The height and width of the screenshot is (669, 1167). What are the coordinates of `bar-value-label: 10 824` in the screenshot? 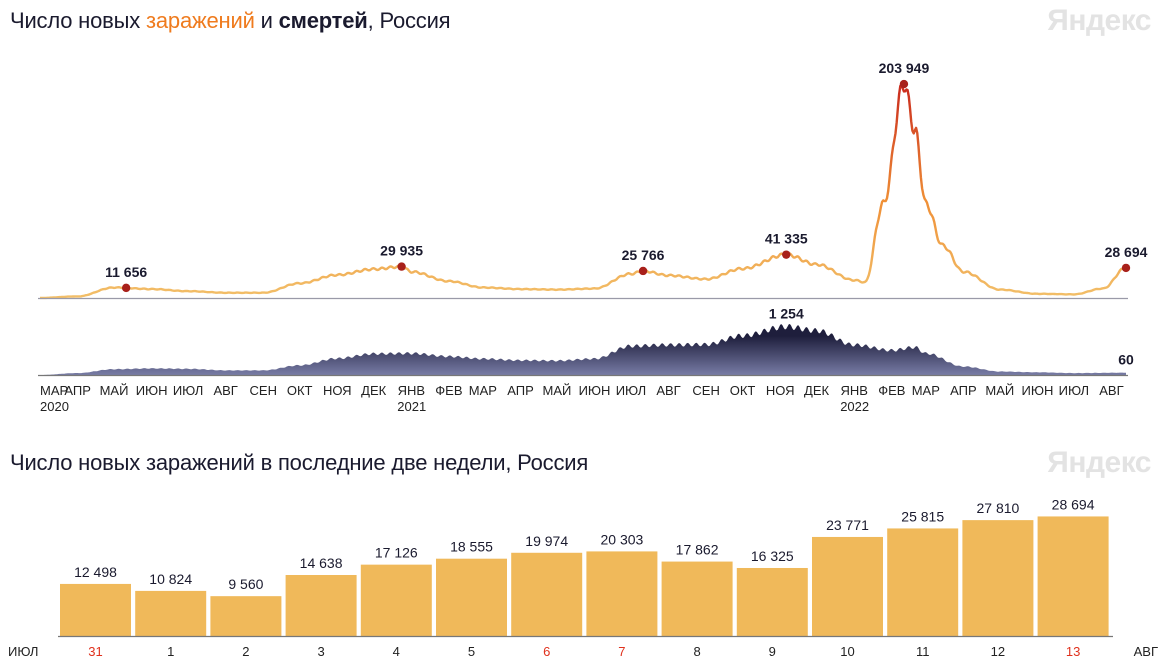 It's located at (170, 579).